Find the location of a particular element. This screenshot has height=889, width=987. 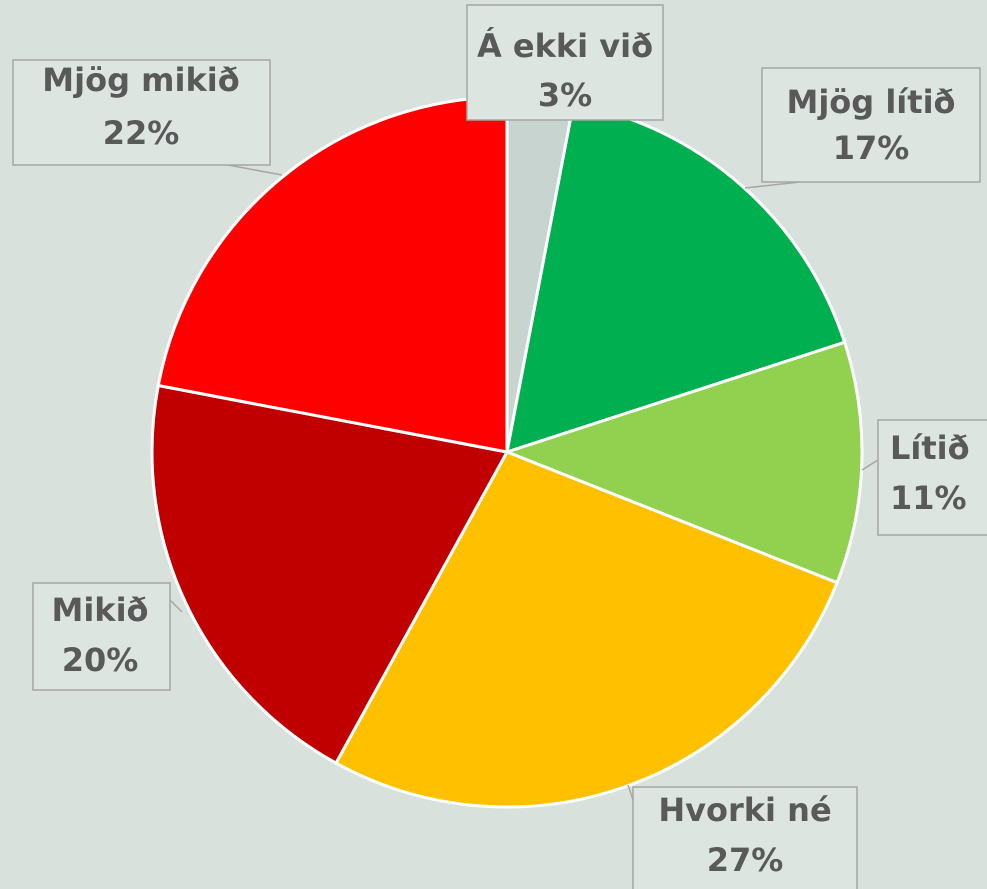

value-label: 17% is located at coordinates (871, 148).